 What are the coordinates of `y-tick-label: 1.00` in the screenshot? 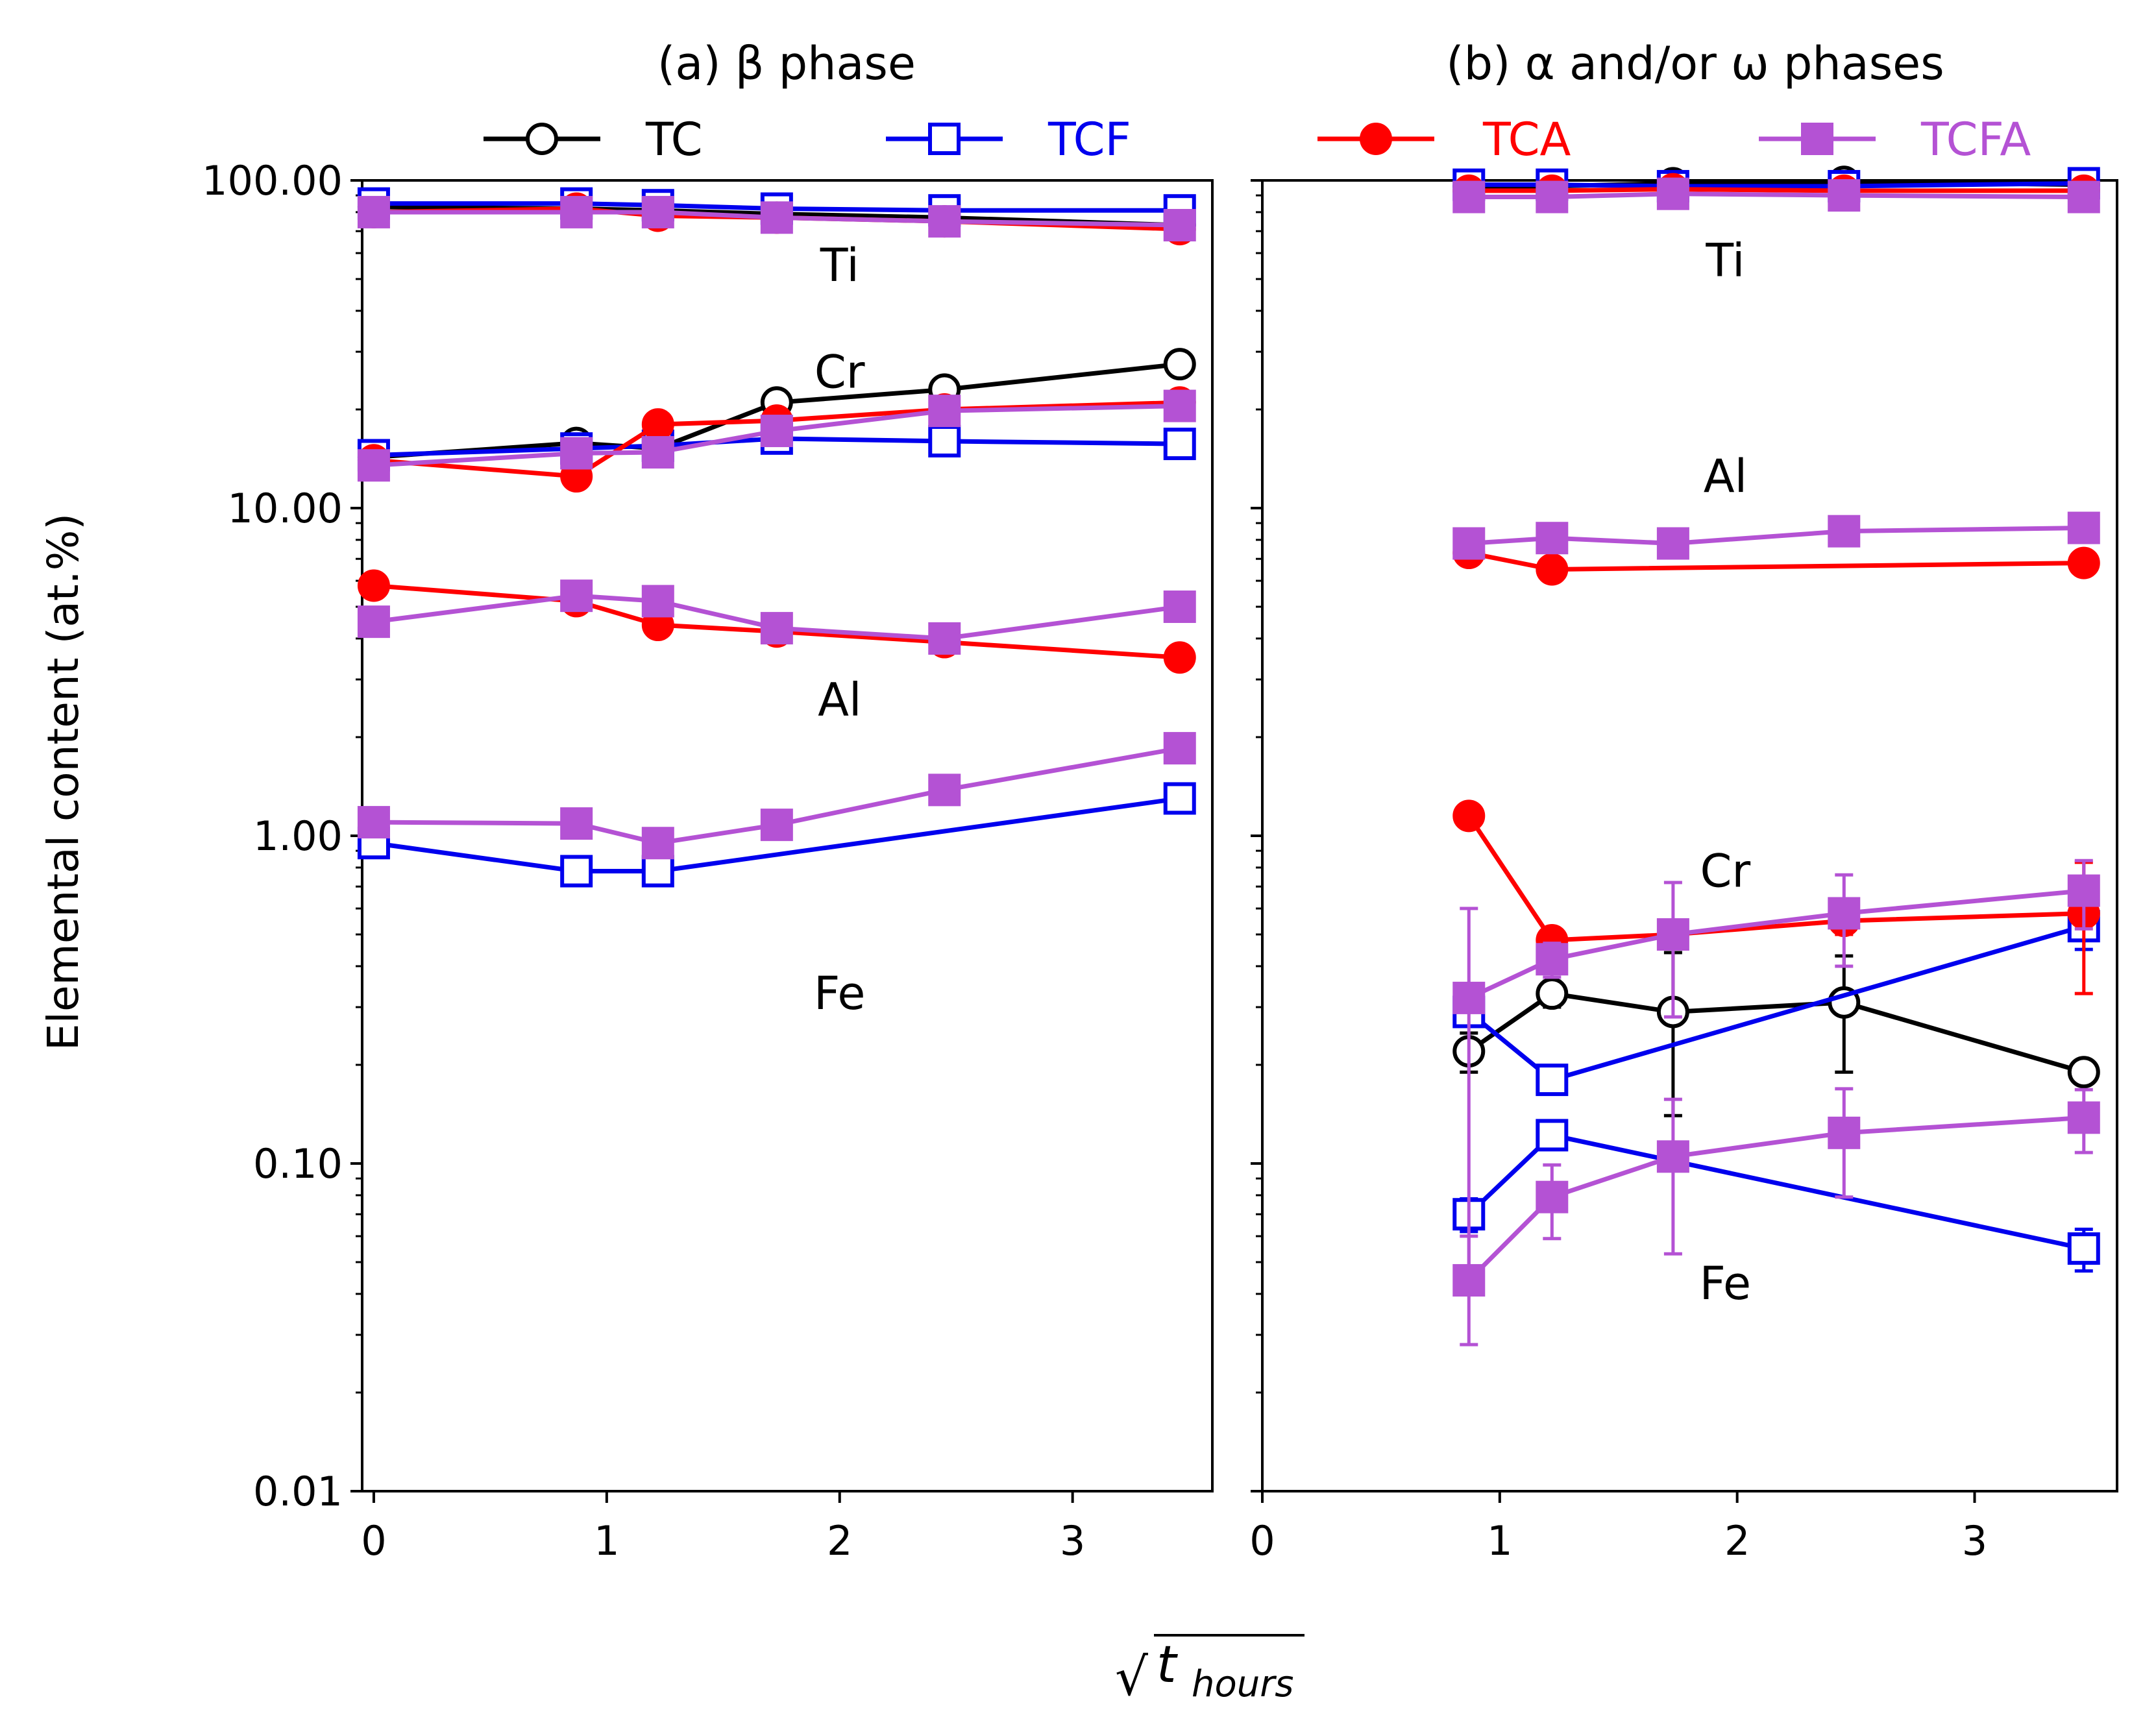 It's located at (298, 836).